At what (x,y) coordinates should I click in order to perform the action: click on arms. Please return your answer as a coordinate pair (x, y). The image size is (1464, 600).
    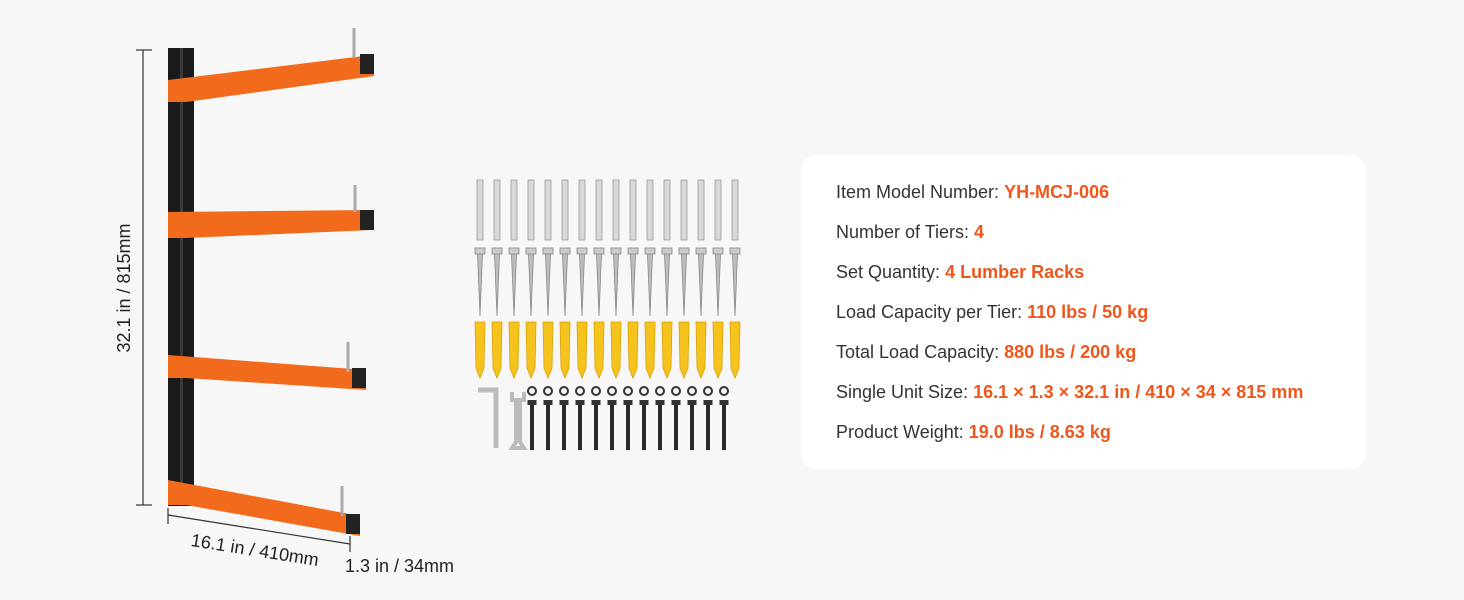
    Looking at the image, I should click on (271, 282).